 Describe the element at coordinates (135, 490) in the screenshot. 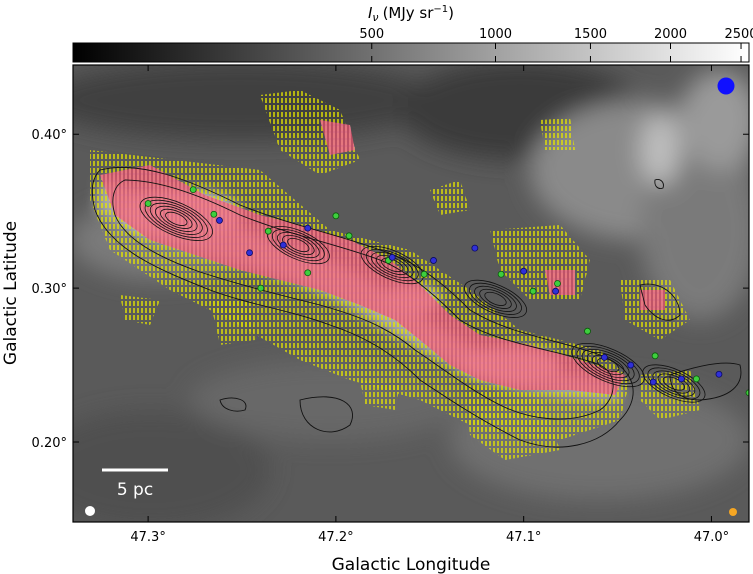

I see `scalebar-label: 5 pc` at that location.